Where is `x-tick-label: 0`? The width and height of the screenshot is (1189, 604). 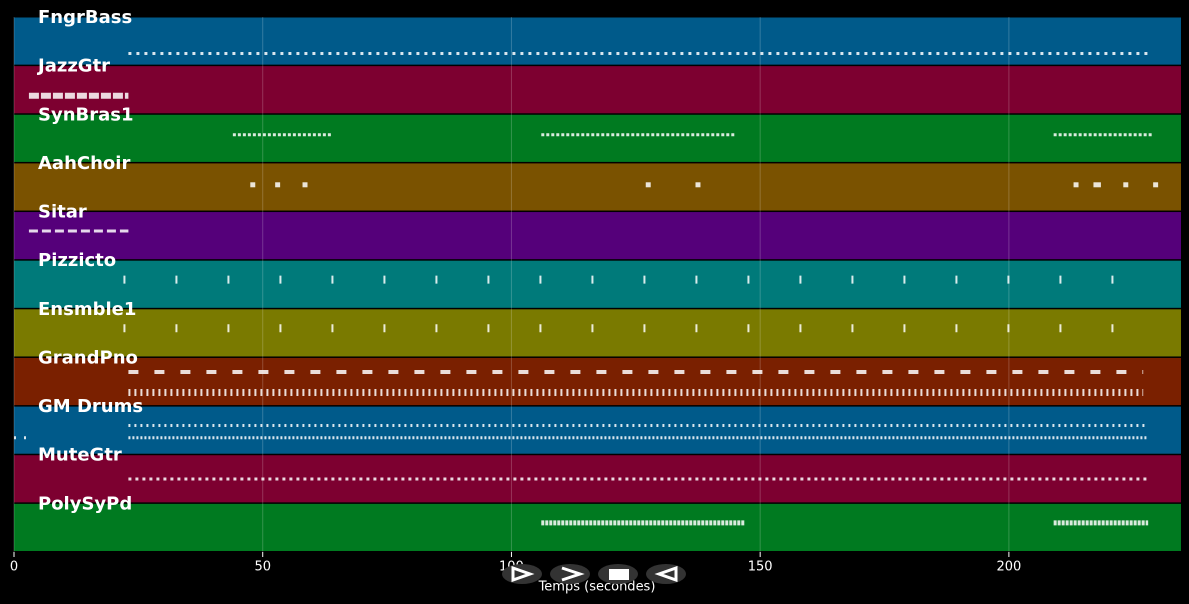
x-tick-label: 0 is located at coordinates (14, 567).